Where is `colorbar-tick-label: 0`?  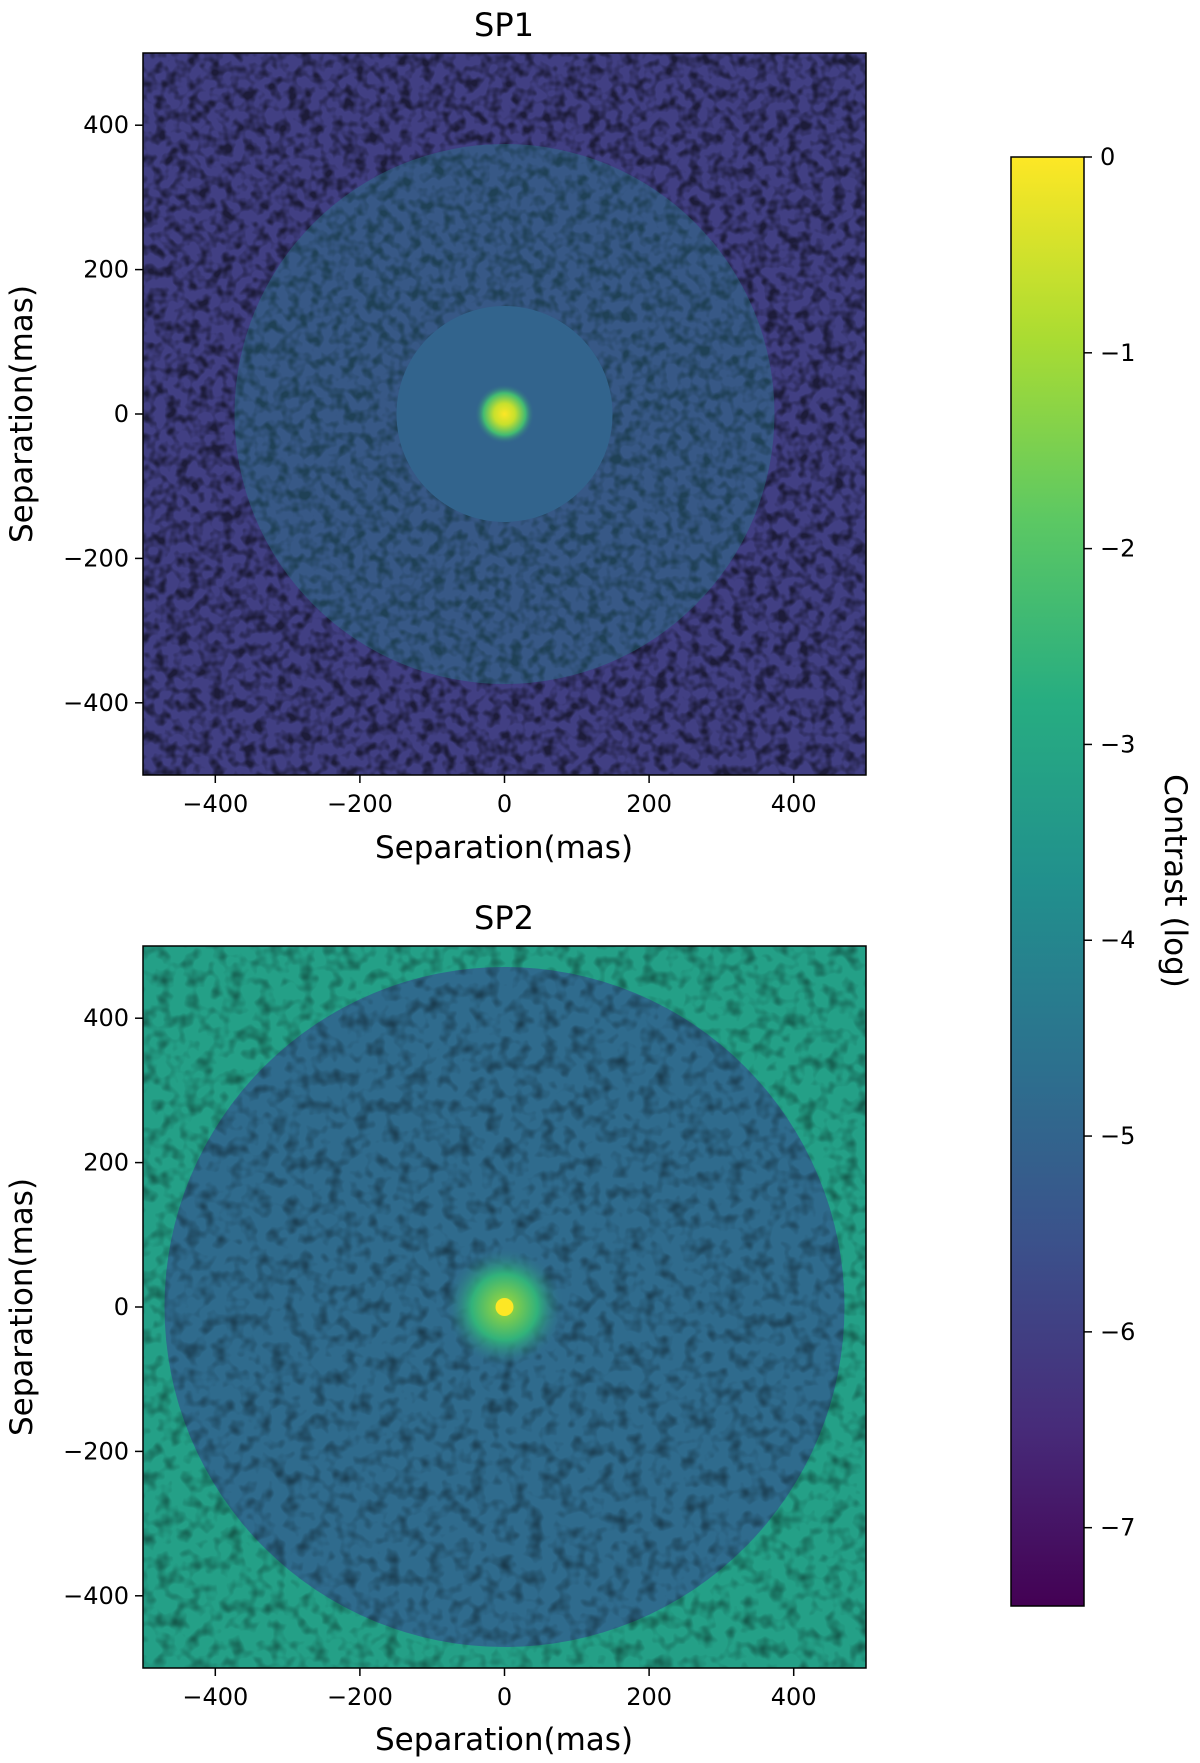
colorbar-tick-label: 0 is located at coordinates (1107, 157).